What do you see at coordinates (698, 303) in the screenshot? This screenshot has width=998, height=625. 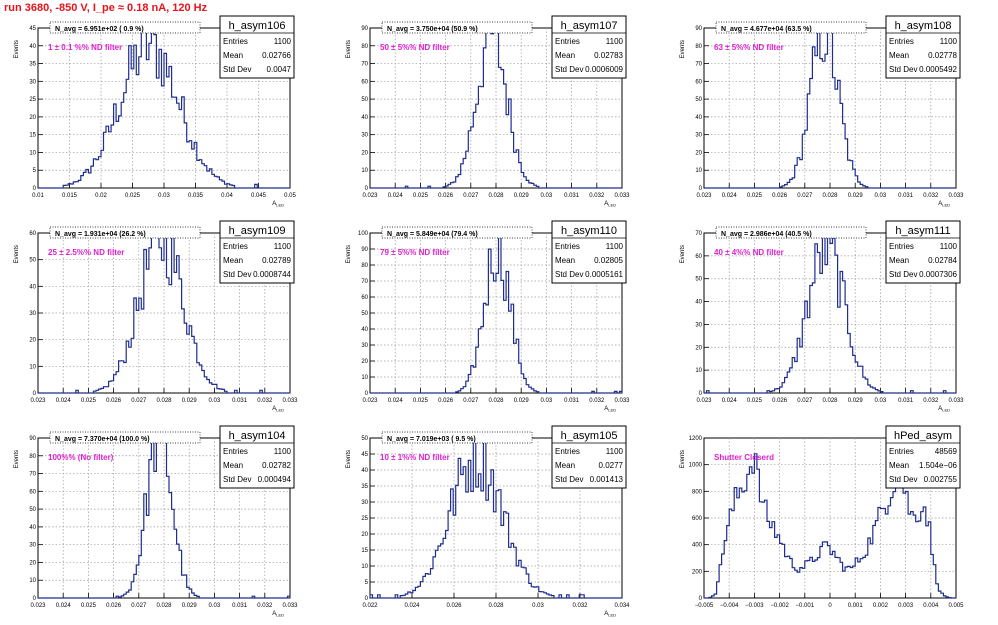 I see `y-tick-label: 40` at bounding box center [698, 303].